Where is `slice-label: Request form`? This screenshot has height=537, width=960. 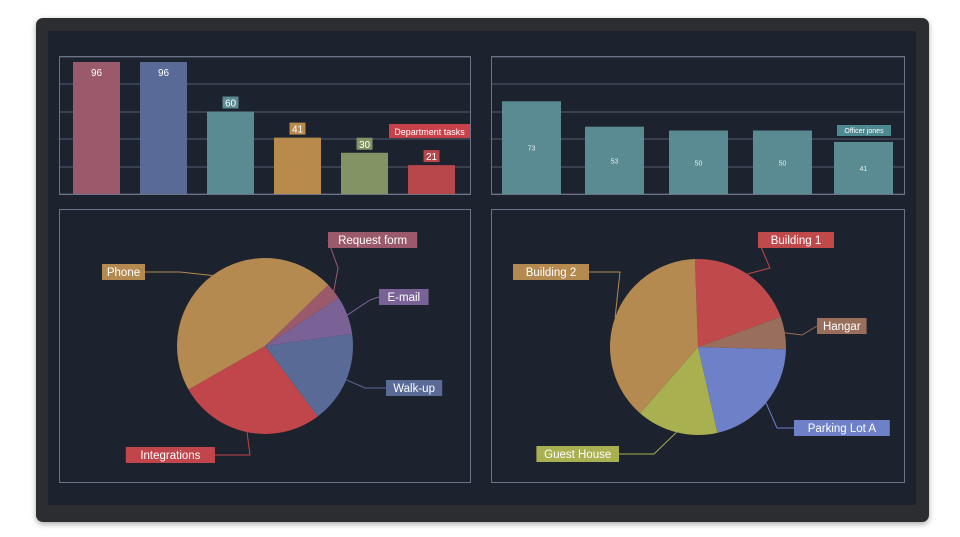 slice-label: Request form is located at coordinates (372, 241).